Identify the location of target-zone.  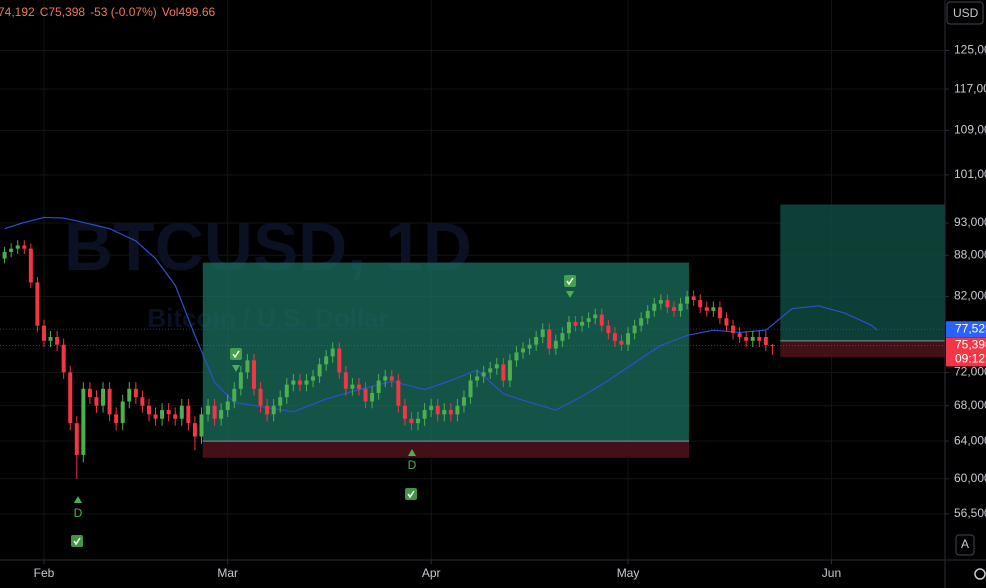
(862, 272).